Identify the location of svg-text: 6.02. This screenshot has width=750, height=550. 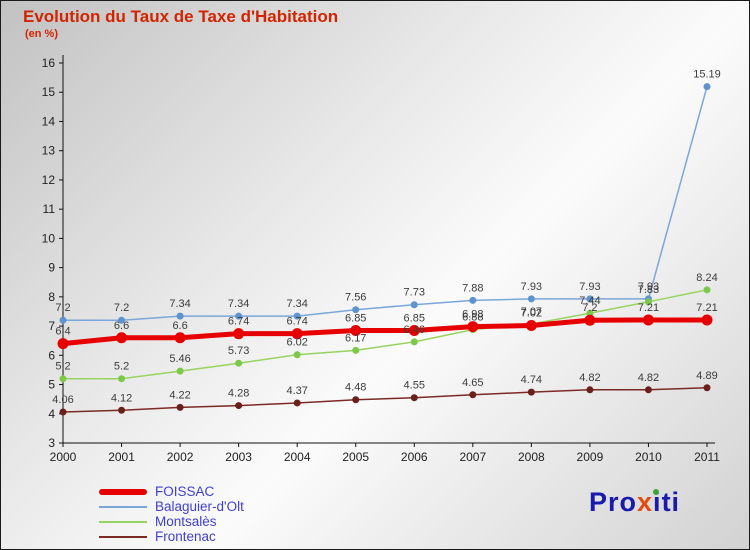
(296, 343).